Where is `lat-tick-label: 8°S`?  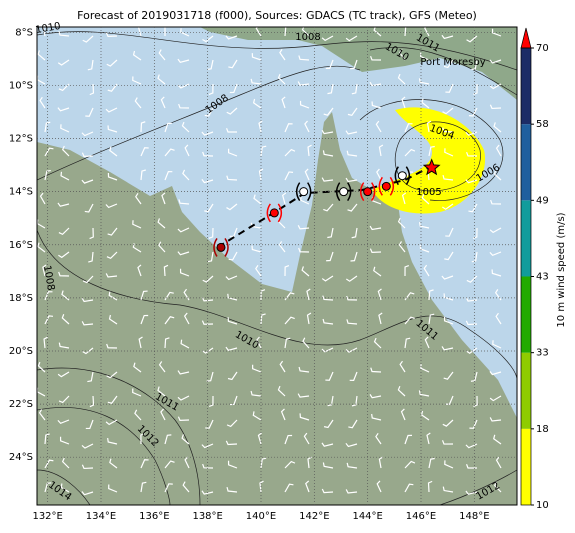 lat-tick-label: 8°S is located at coordinates (24, 32).